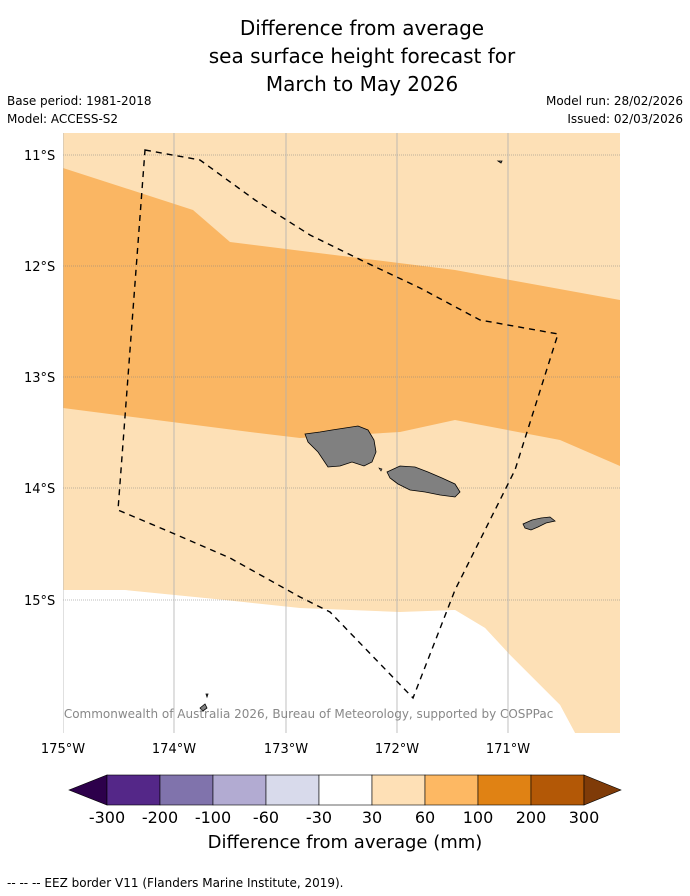 This screenshot has height=896, width=690. Describe the element at coordinates (266, 817) in the screenshot. I see `cb-tick-4: -60` at that location.